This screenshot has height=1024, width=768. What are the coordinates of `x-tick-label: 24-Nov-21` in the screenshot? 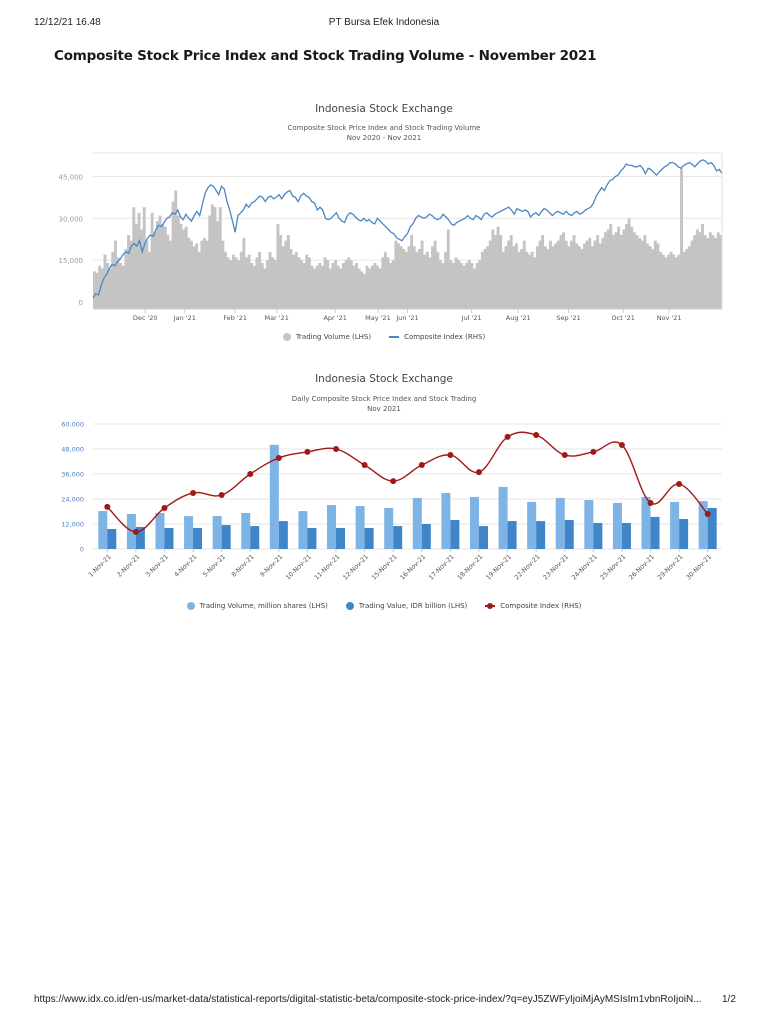 It's located at (585, 567).